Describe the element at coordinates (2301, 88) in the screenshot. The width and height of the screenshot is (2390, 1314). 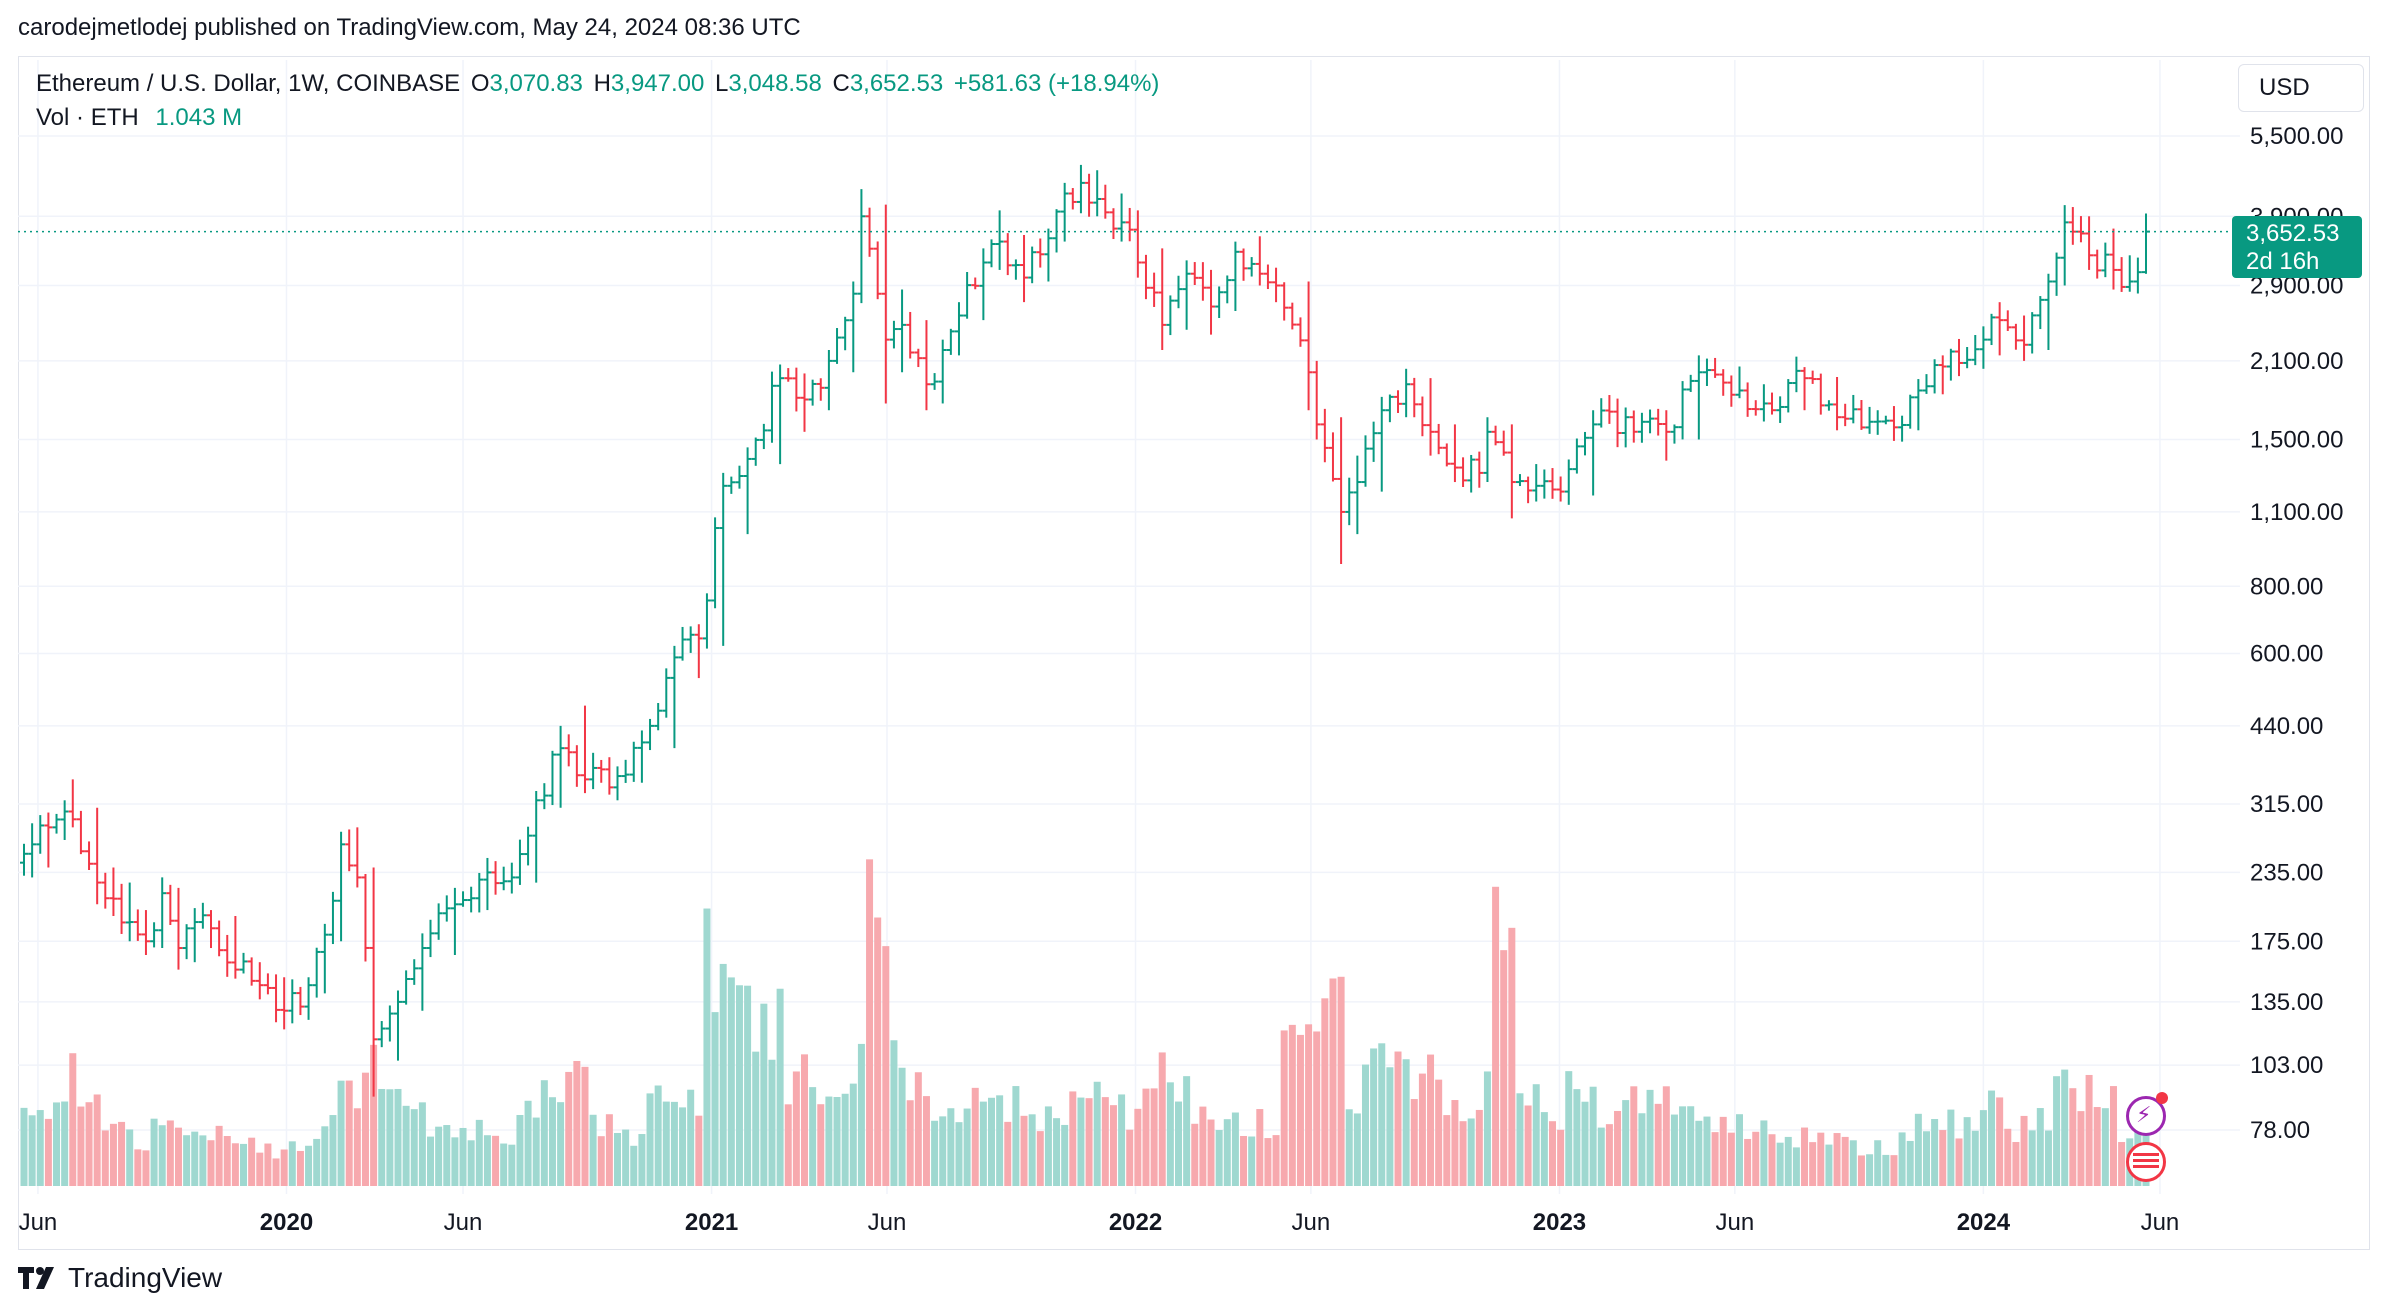
I see `currency-button: USD` at that location.